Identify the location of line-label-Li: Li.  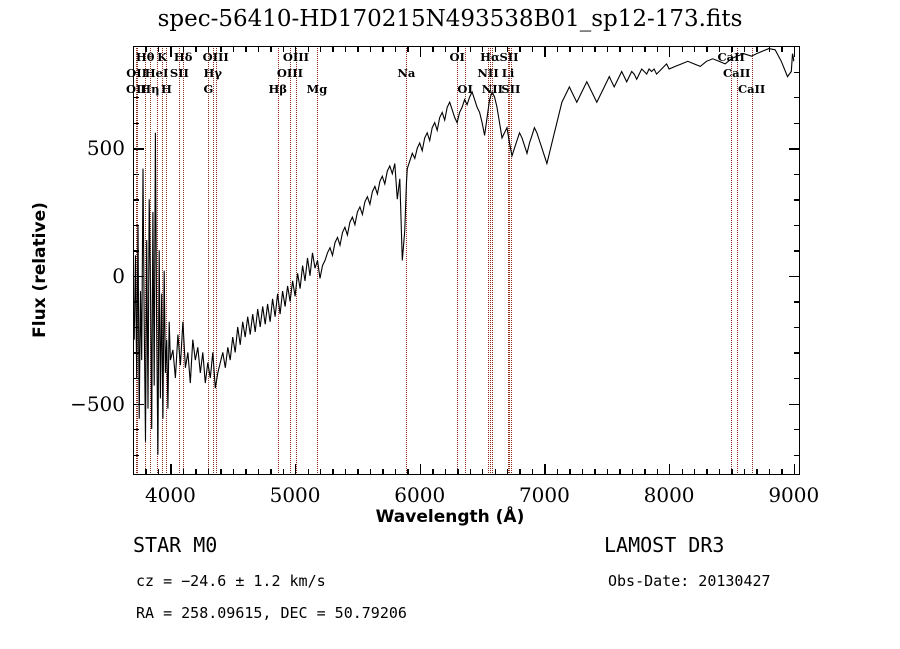
(508, 73).